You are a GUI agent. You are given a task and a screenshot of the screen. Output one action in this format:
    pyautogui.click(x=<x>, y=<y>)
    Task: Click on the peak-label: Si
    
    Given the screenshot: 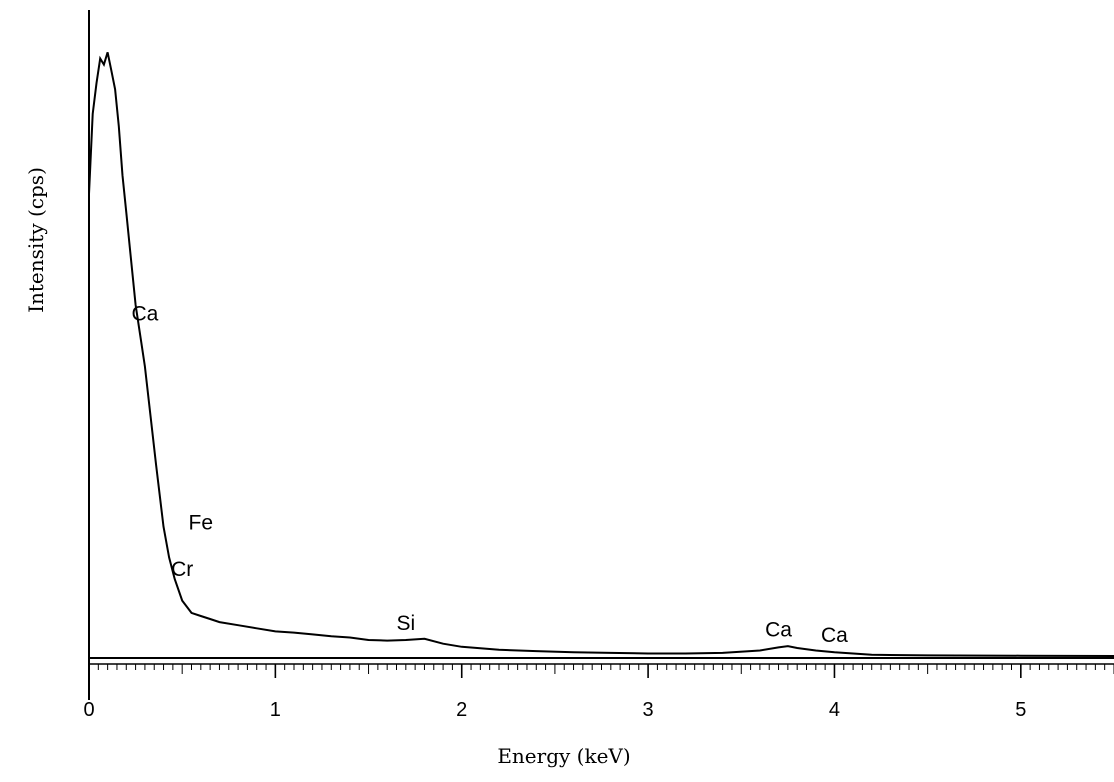 What is the action you would take?
    pyautogui.click(x=405, y=623)
    